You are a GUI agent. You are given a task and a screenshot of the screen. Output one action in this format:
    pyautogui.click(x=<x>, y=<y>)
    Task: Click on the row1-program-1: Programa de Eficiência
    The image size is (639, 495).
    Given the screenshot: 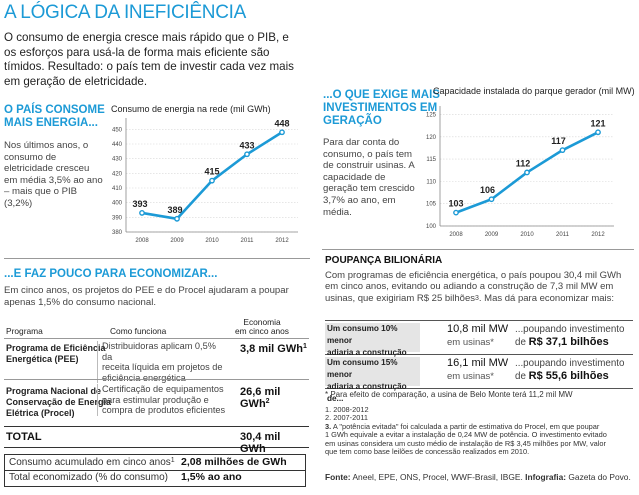 What is the action you would take?
    pyautogui.click(x=56, y=348)
    